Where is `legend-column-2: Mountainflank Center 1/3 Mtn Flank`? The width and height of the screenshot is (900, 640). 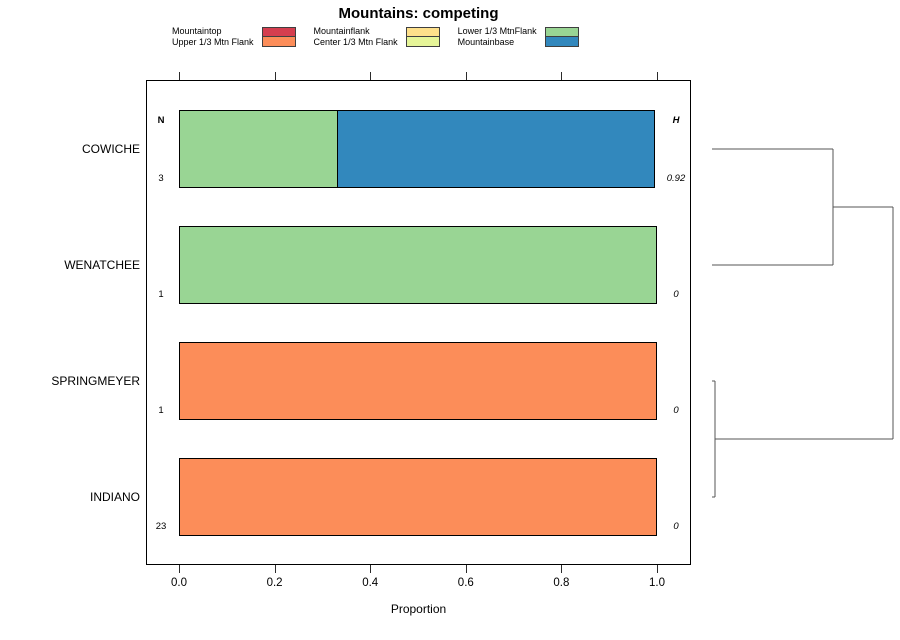
legend-column-2: Mountainflank Center 1/3 Mtn Flank is located at coordinates (377, 36).